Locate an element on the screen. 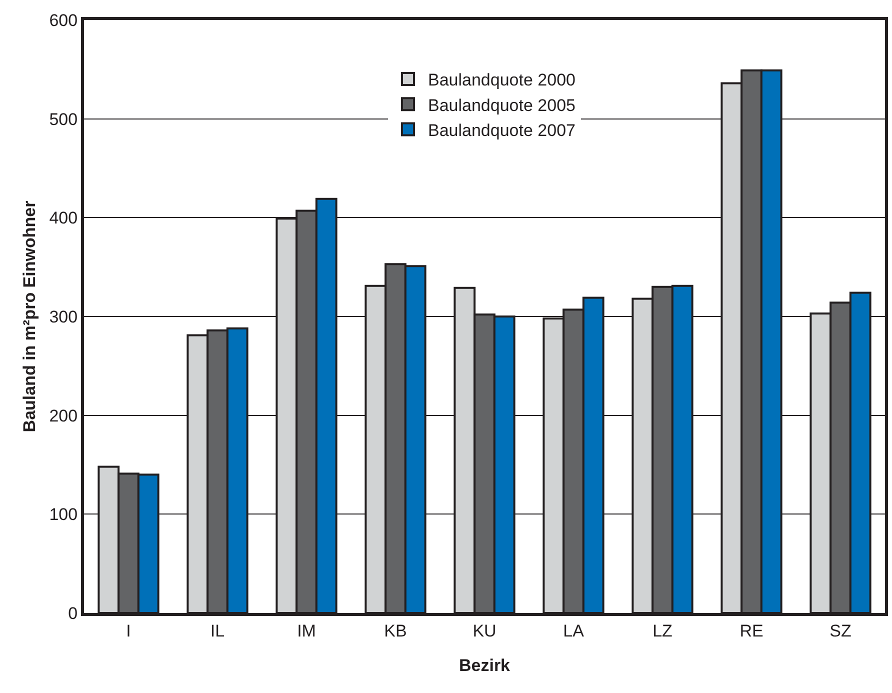  x-tick-label: IL is located at coordinates (217, 630).